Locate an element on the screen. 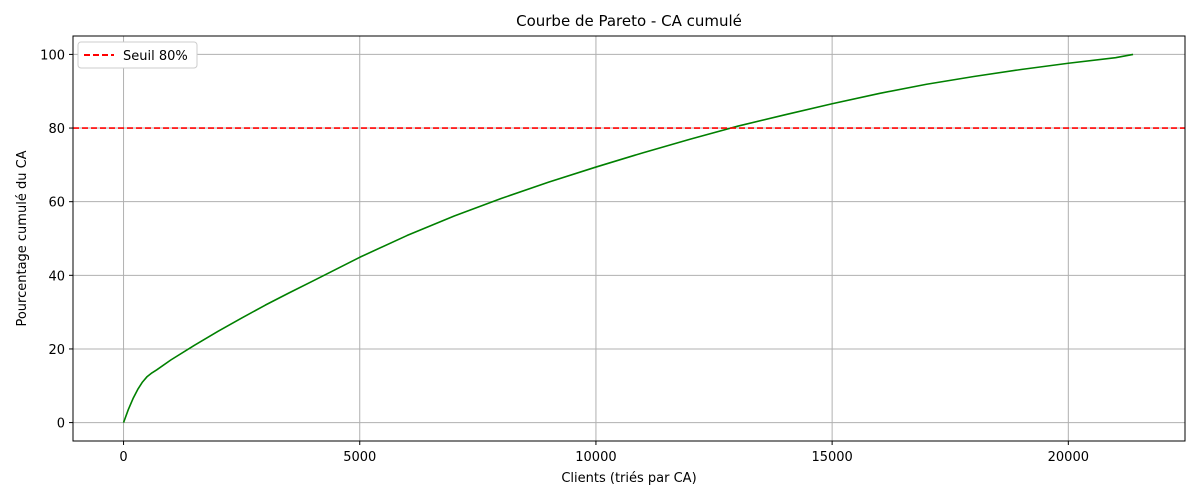  x-tick-label: 15000 is located at coordinates (831, 457).